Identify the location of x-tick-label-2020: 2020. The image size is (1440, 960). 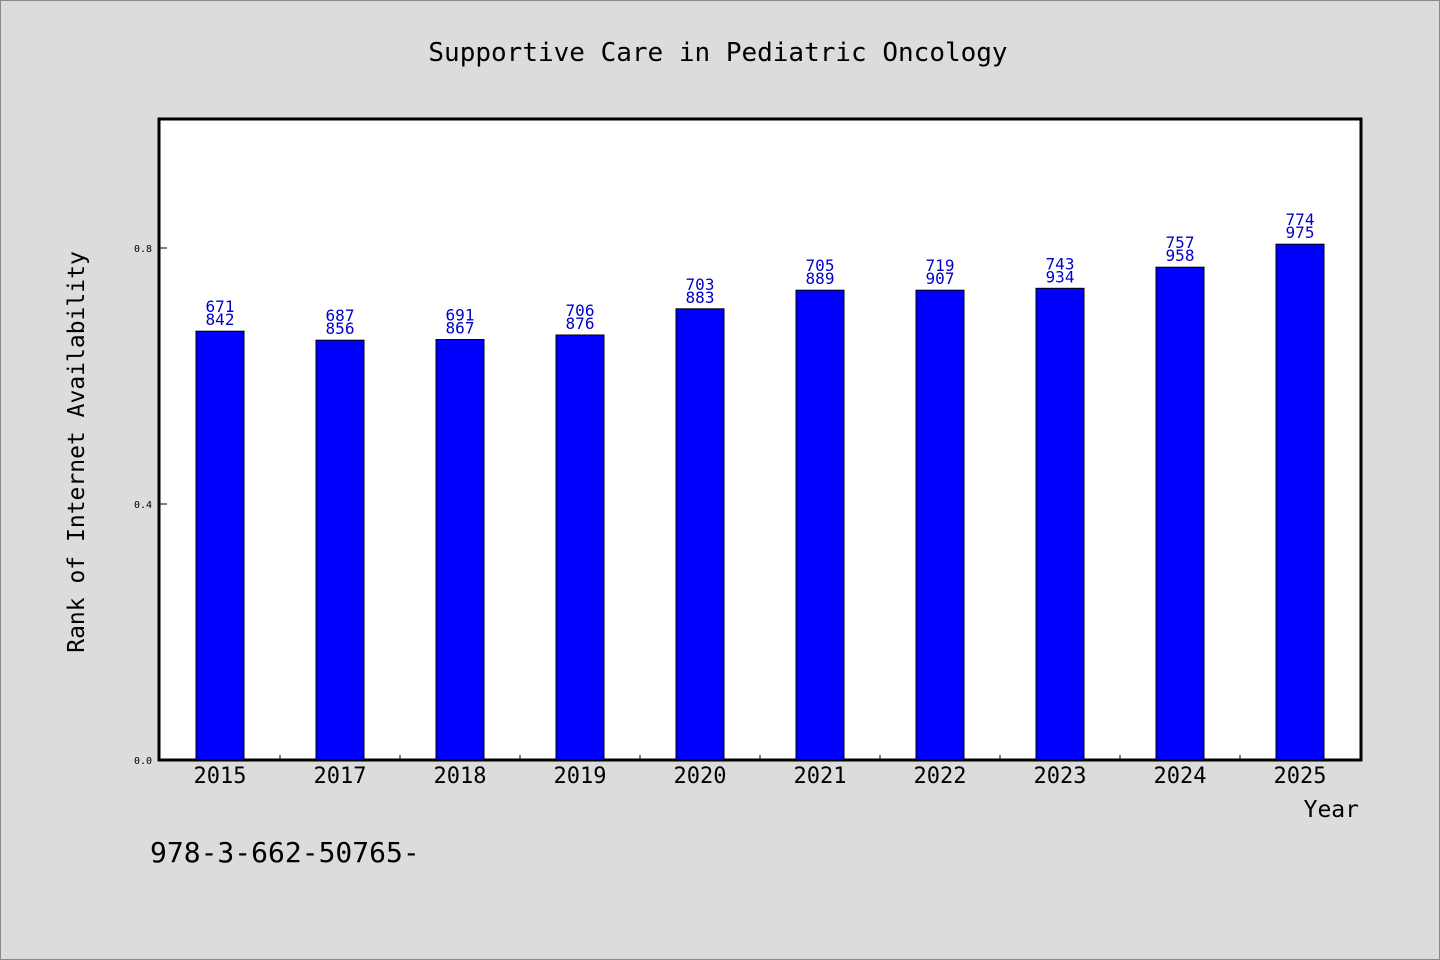
(700, 776).